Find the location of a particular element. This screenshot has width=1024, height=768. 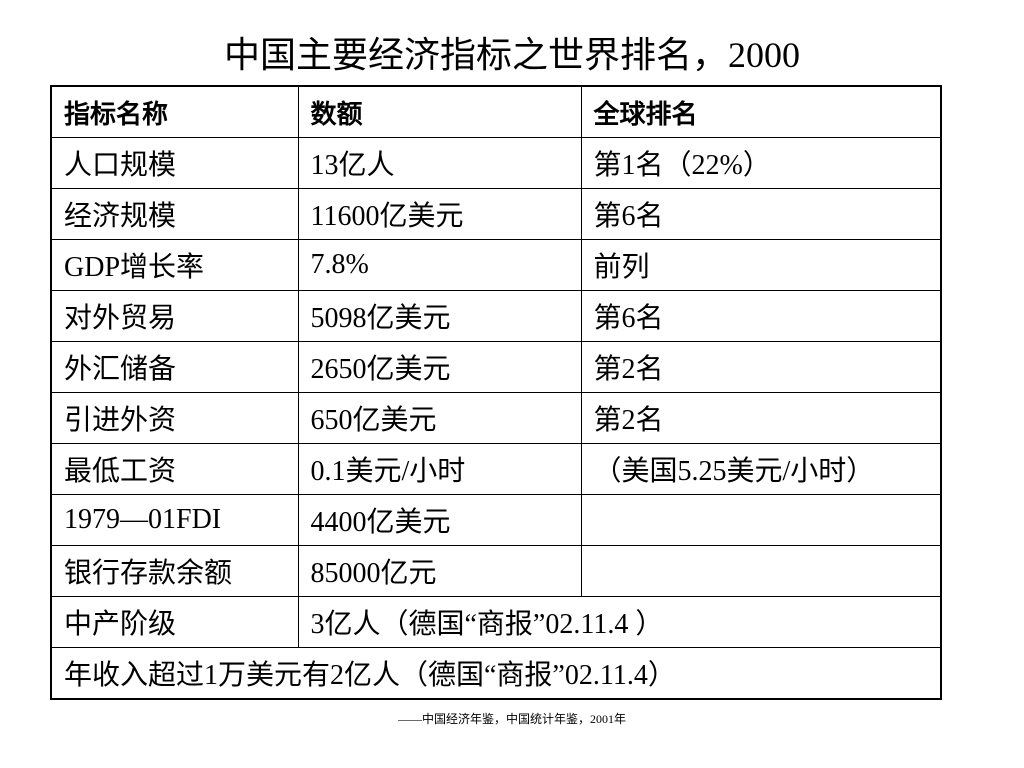

table-row: 中产阶级 3亿人（德国“商报”02.11.4 ） is located at coordinates (496, 622).